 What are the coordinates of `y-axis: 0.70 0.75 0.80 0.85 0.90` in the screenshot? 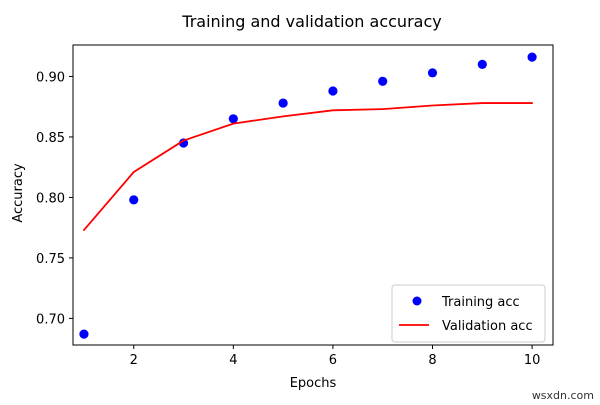 It's located at (54, 198).